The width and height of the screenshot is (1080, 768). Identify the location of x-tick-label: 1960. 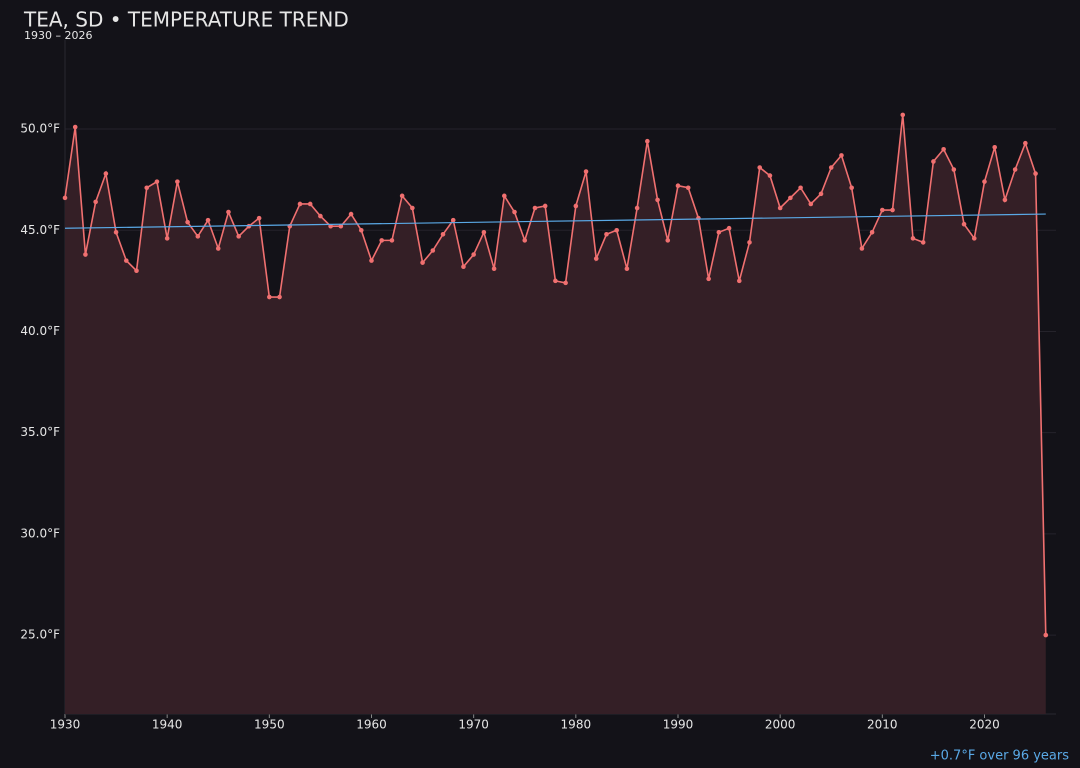
(371, 725).